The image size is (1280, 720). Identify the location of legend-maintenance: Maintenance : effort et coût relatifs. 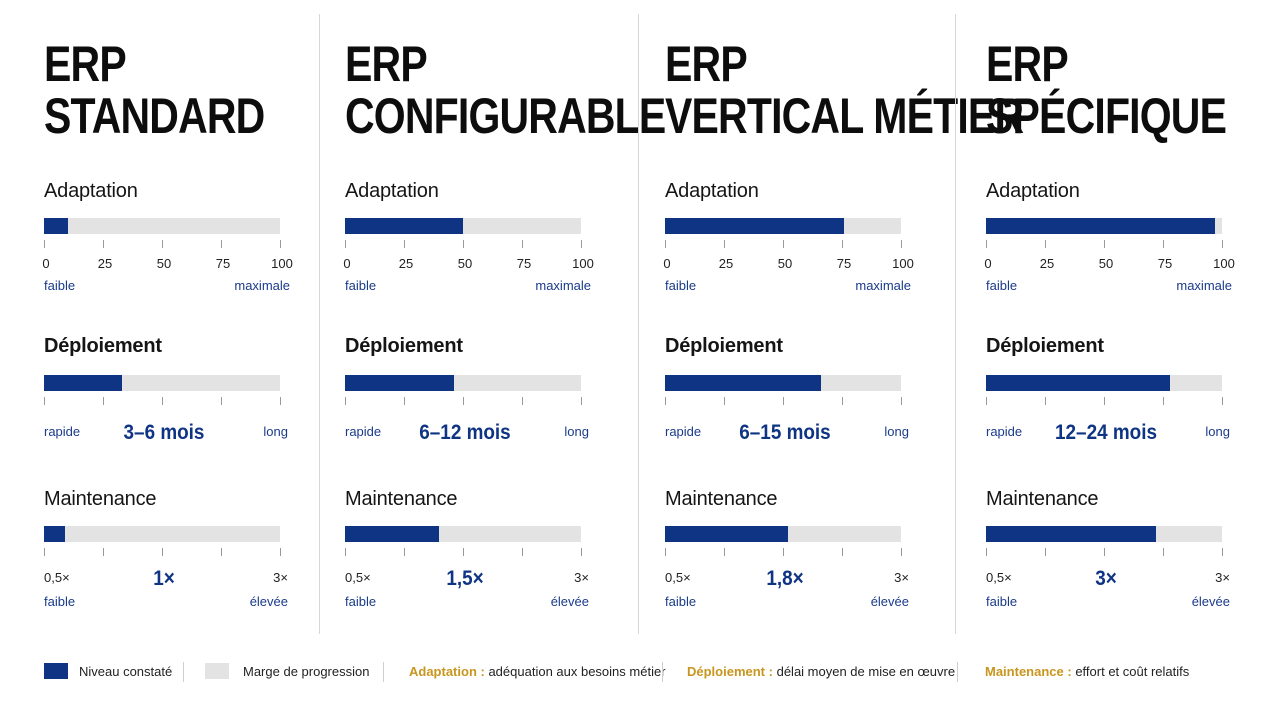
(1087, 671).